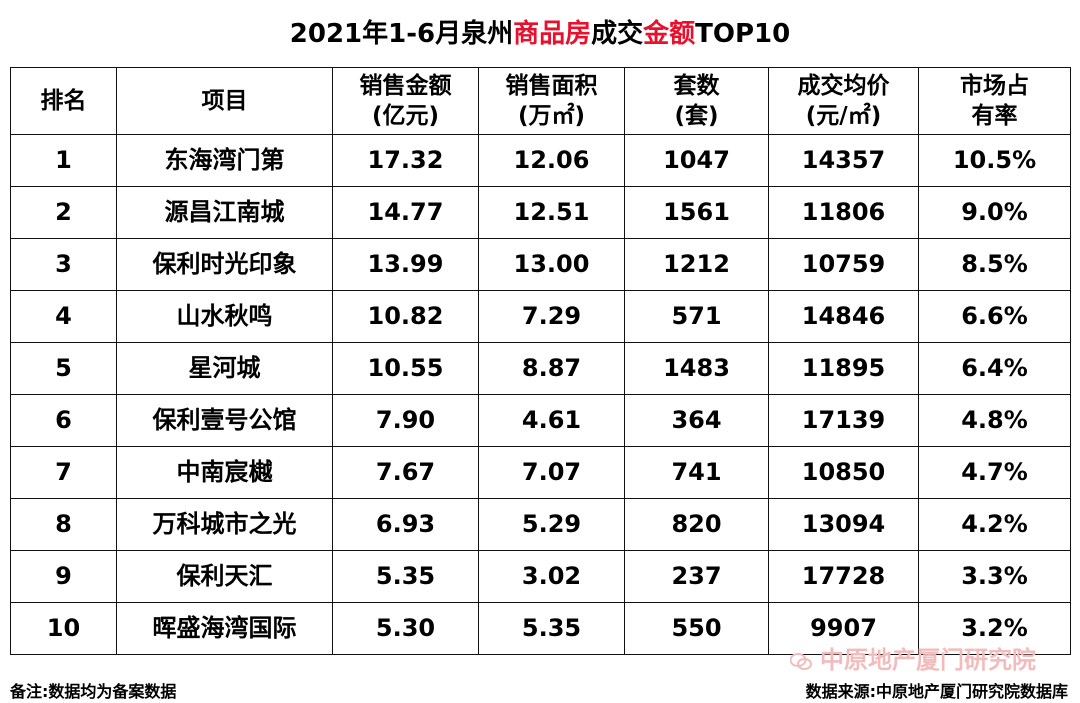 The width and height of the screenshot is (1080, 703). Describe the element at coordinates (843, 101) in the screenshot. I see `col-header-price: 成交均价 (元/㎡)` at that location.